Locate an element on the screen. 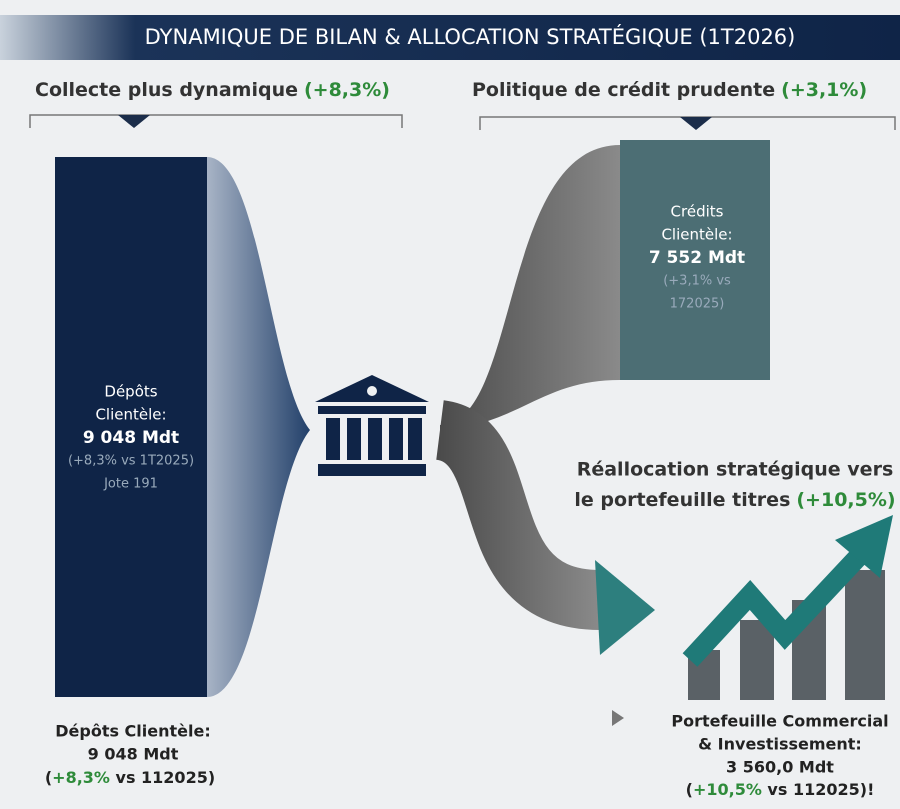  trend-arrowhead is located at coordinates (864, 546).